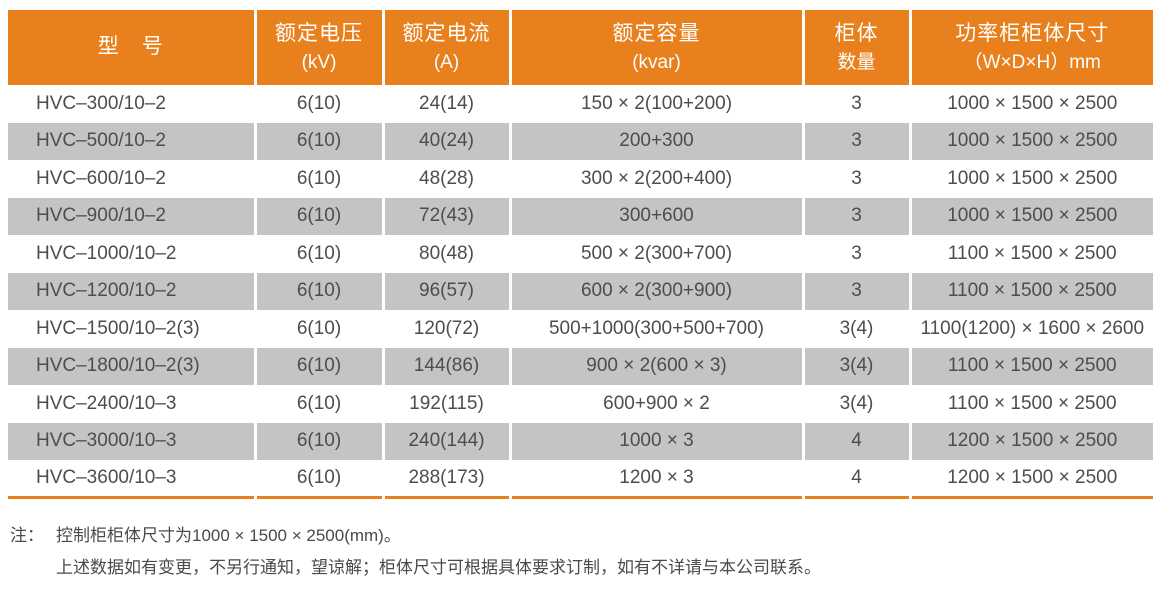  I want to click on table-cell: 120(72), so click(445, 329).